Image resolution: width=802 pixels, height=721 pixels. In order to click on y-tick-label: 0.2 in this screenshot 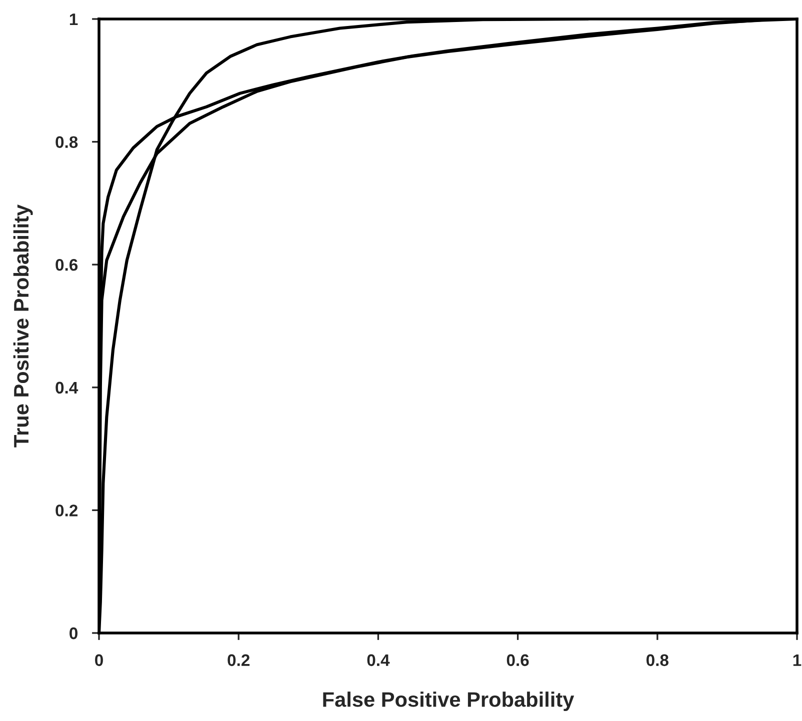, I will do `click(67, 510)`.